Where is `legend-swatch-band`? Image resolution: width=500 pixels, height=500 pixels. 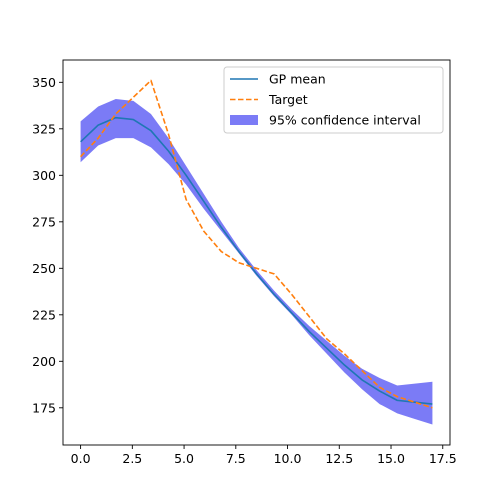 legend-swatch-band is located at coordinates (244, 120).